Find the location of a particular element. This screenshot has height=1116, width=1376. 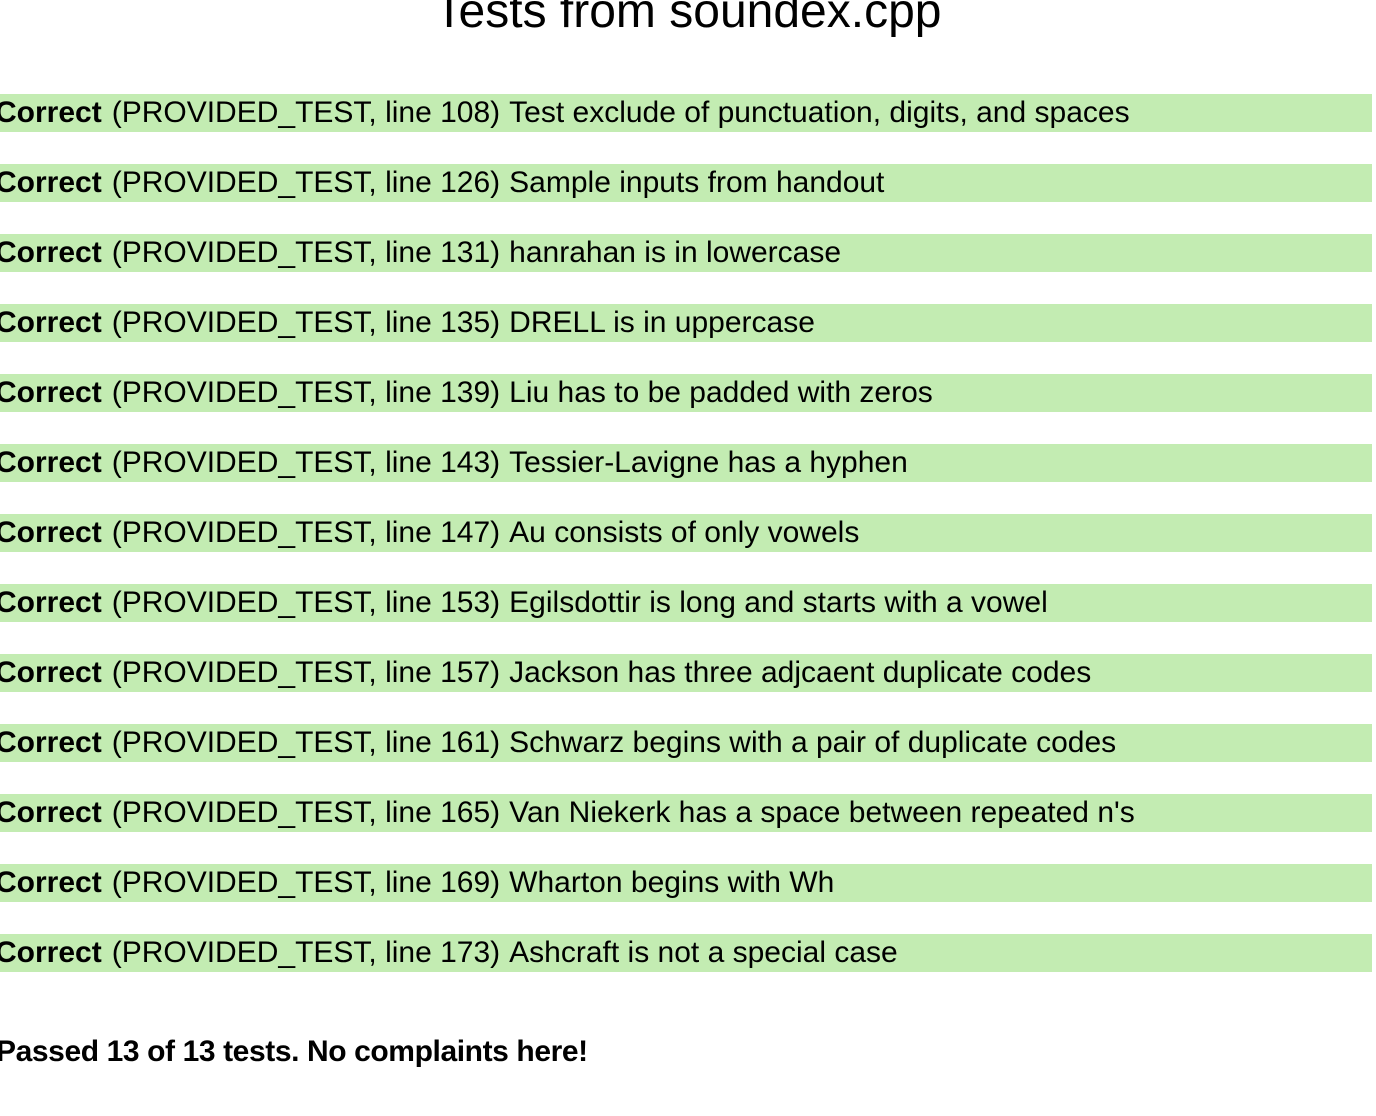

test-source-location: (PROVIDED_TEST, line 143) is located at coordinates (306, 462).